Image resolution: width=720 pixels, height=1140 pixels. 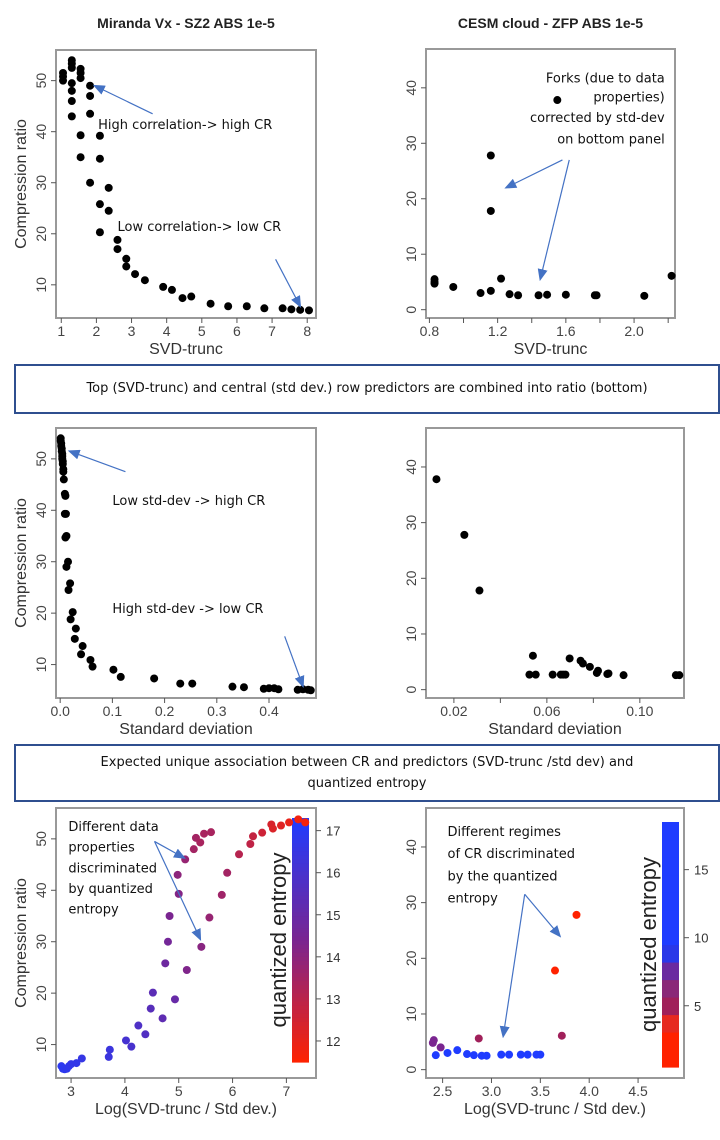 I want to click on y-tick-label: 50, so click(x=41, y=459).